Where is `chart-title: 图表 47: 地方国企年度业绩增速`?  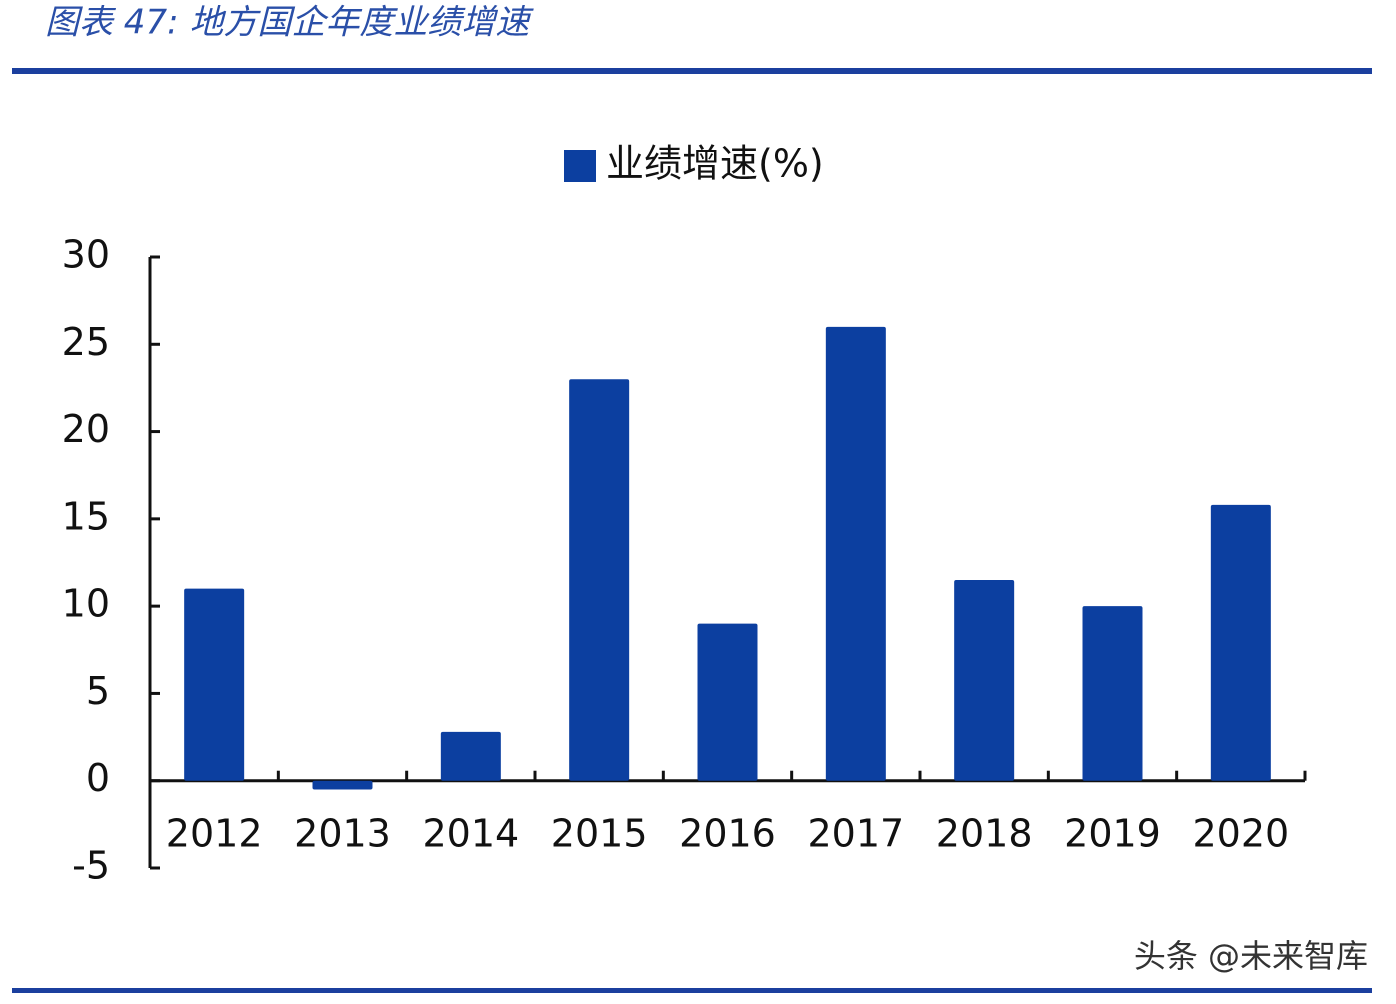
chart-title: 图表 47: 地方国企年度业绩增速 is located at coordinates (289, 23).